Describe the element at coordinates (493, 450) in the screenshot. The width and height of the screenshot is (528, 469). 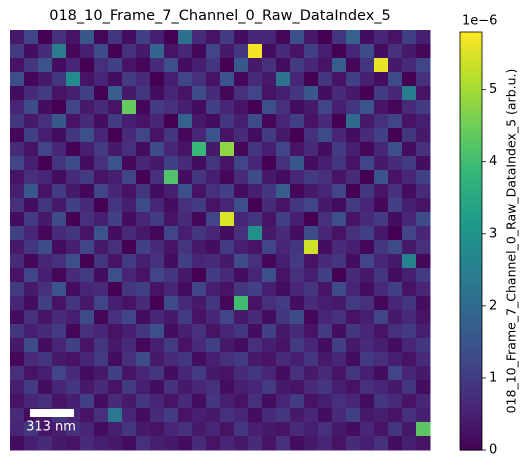
I see `colorbar-tick-label: 0` at that location.